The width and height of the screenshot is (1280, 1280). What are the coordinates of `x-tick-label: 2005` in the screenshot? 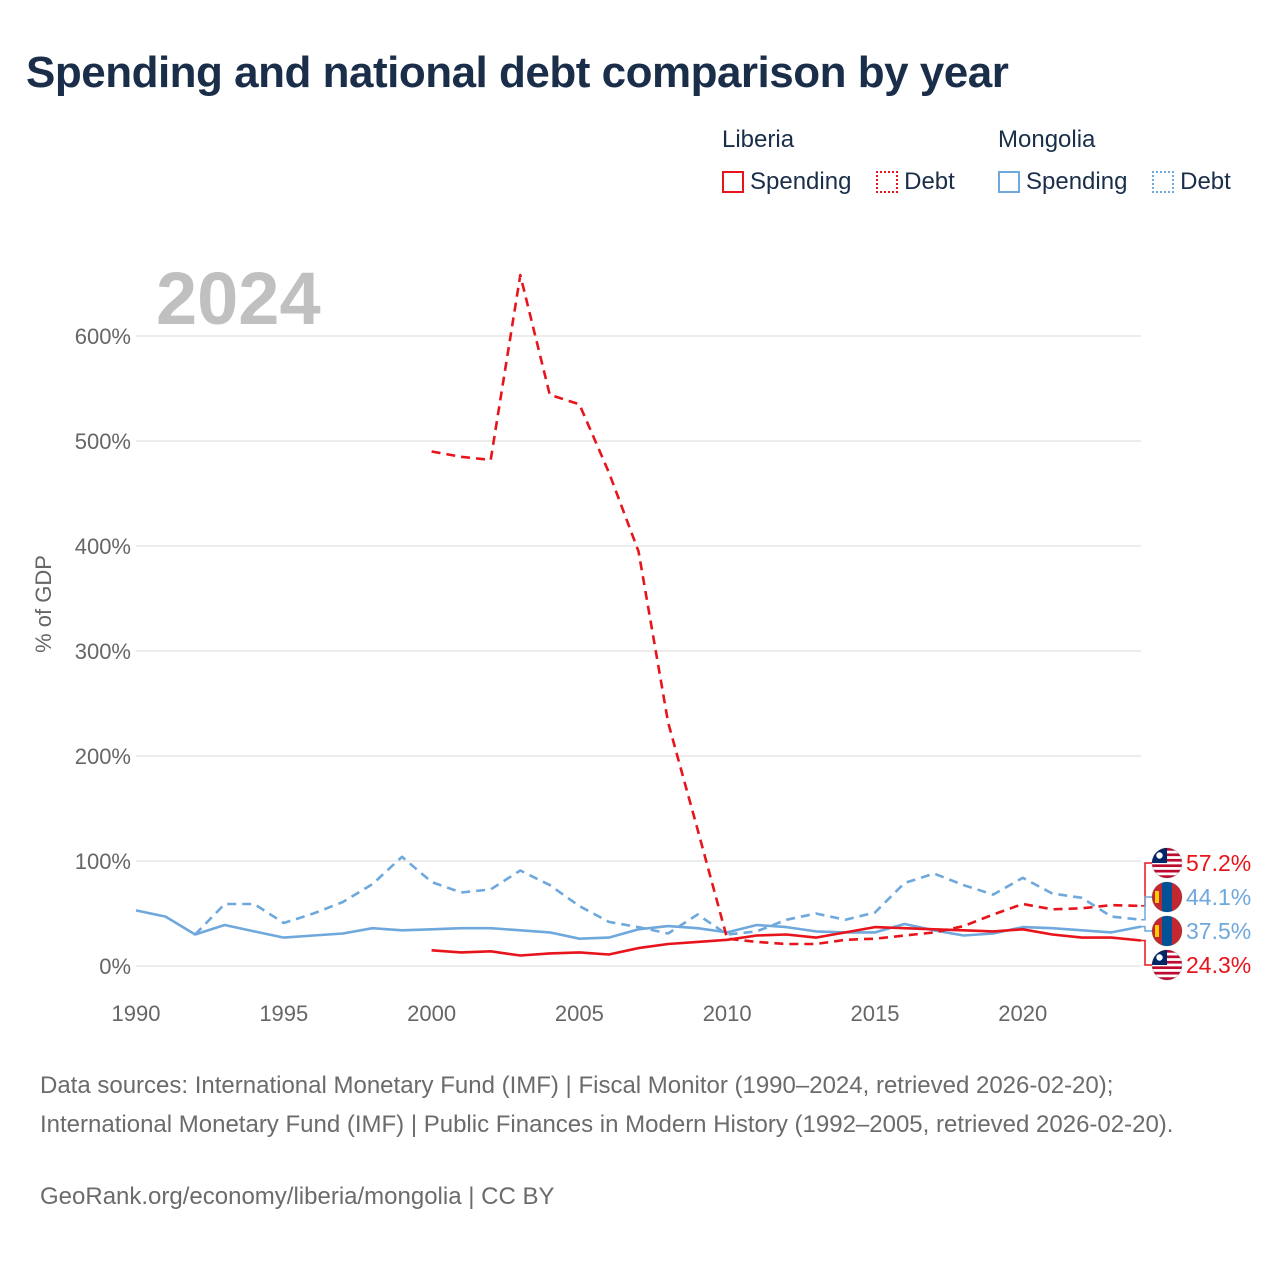 It's located at (579, 1013).